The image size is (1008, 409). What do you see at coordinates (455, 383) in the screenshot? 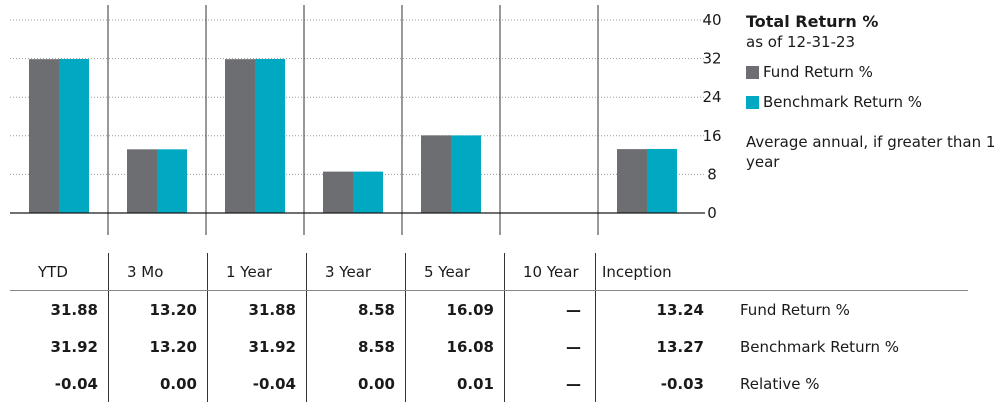
I see `cell: 0.01` at bounding box center [455, 383].